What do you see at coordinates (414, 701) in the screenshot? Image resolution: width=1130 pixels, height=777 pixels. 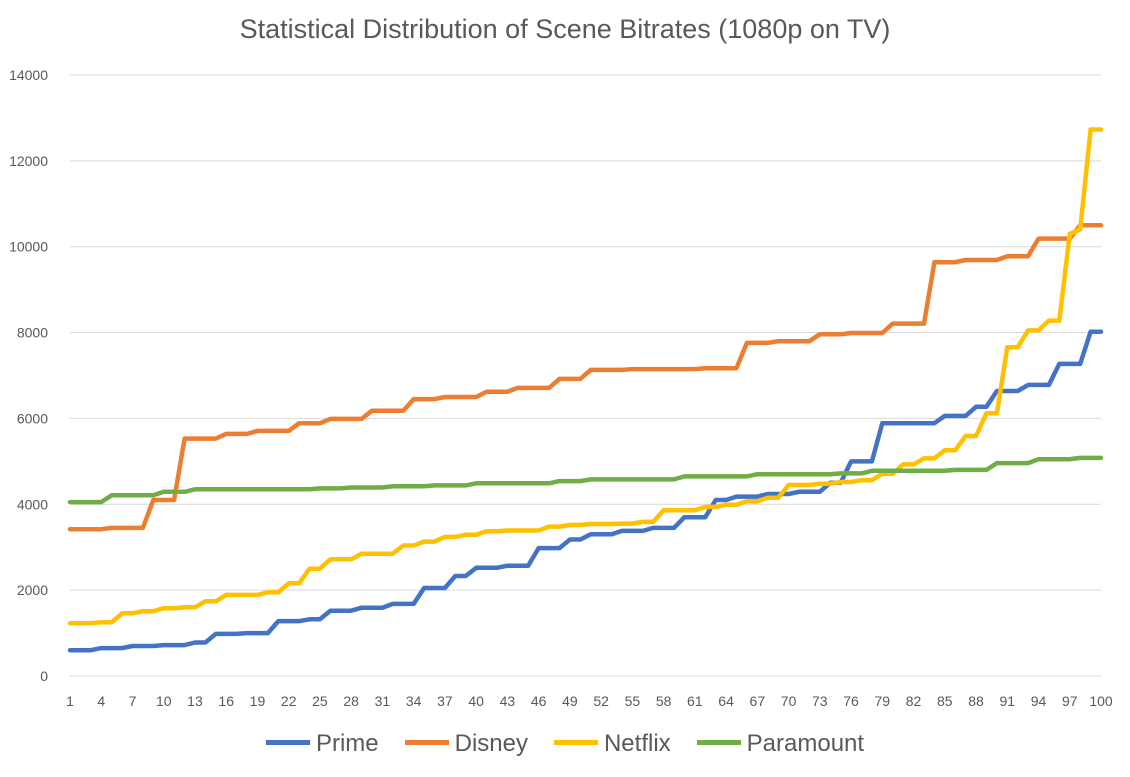 I see `x-tick-label: 34` at bounding box center [414, 701].